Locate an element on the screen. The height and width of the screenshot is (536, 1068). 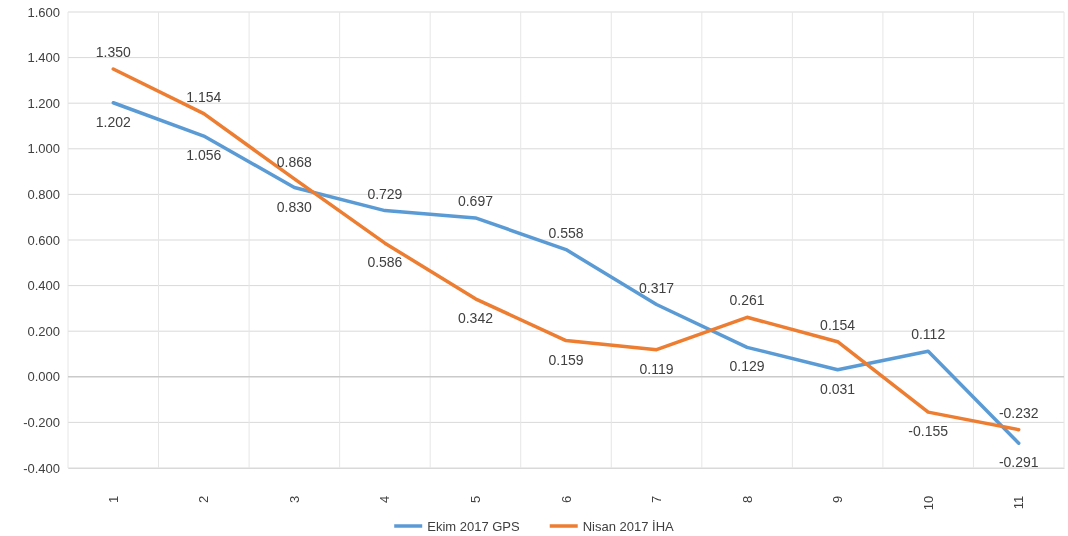
x-tick-label: 8 is located at coordinates (747, 499).